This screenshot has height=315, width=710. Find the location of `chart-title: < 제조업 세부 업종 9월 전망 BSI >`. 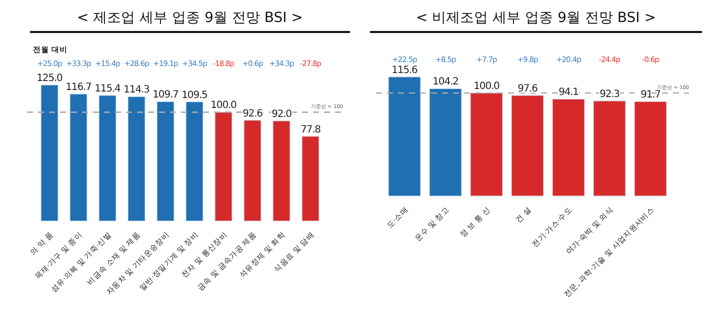

chart-title: < 제조업 세부 업종 9월 전망 BSI > is located at coordinates (190, 18).